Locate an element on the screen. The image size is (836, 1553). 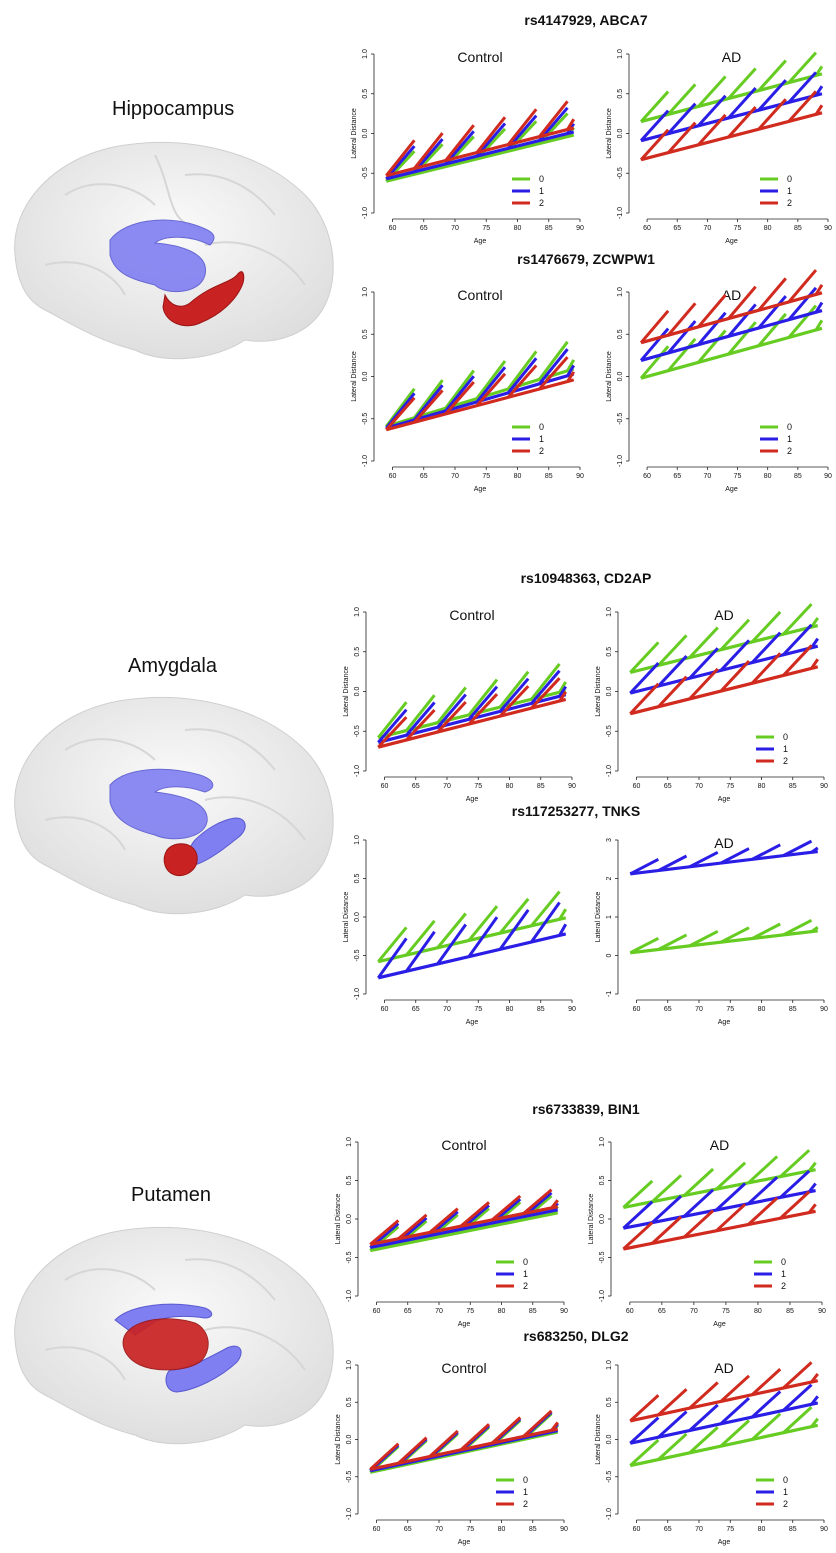
x-tick-label: 60 is located at coordinates (647, 228).